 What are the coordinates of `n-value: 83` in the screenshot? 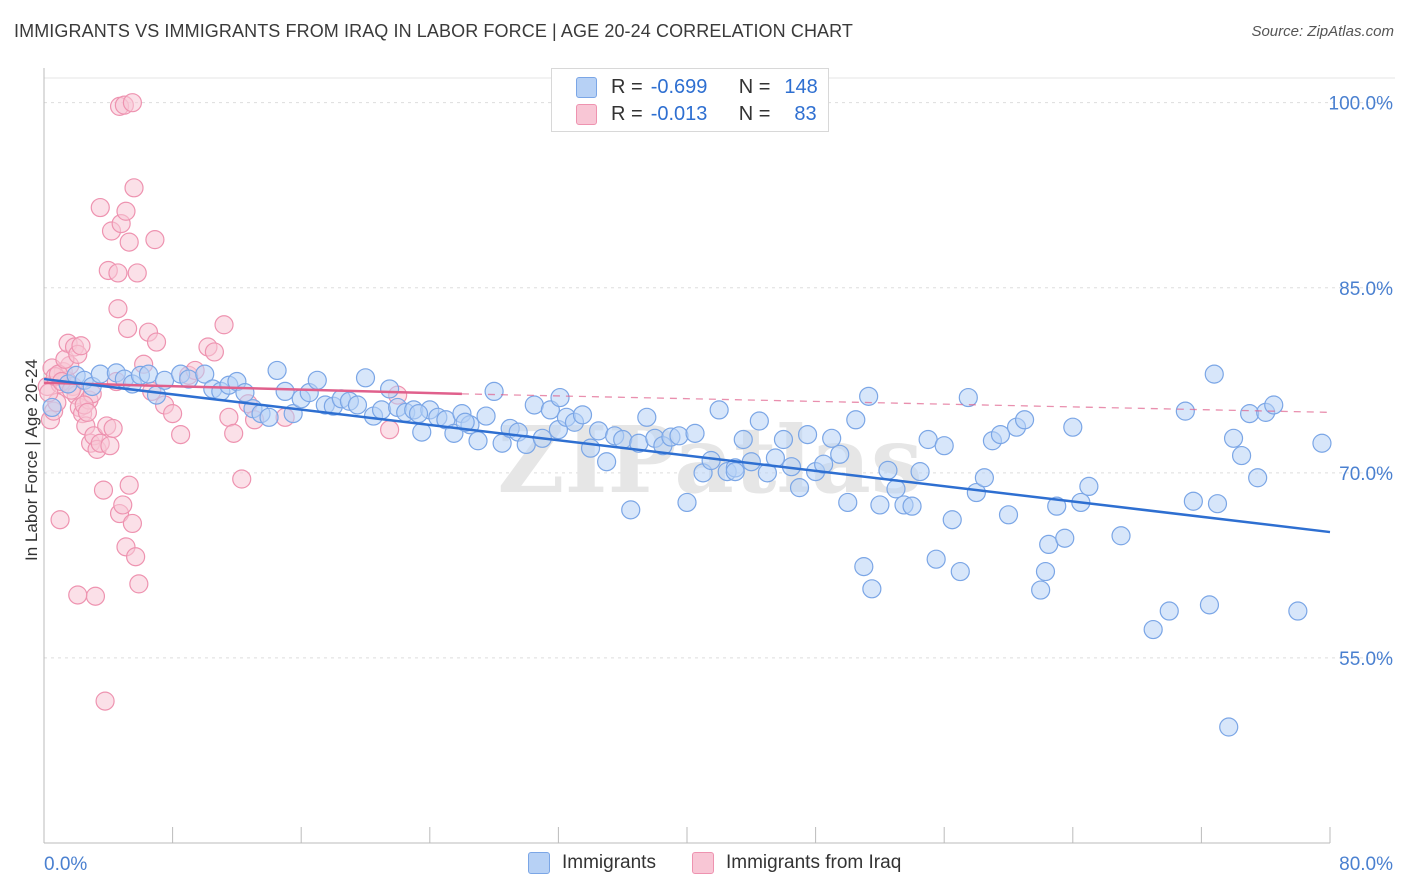 It's located at (805, 113).